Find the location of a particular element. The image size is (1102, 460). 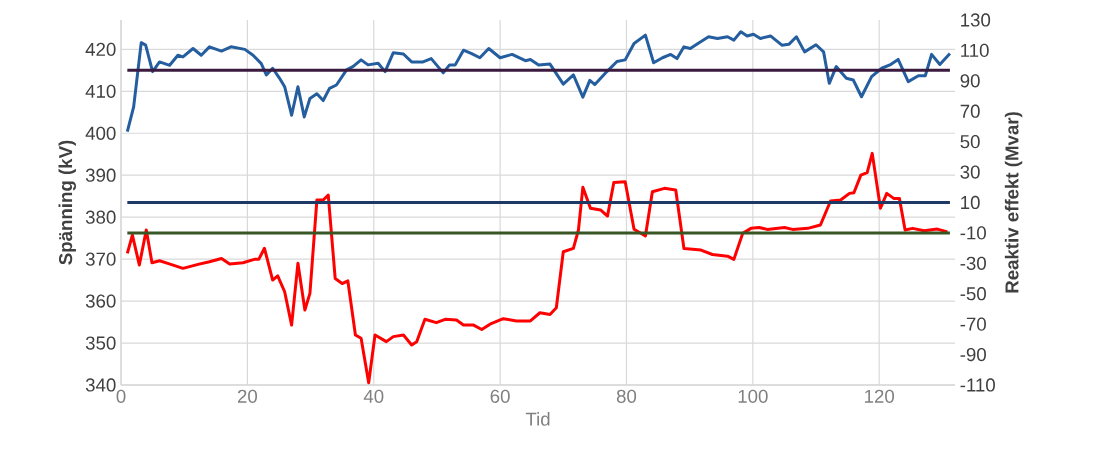

x-axis-title: Tid is located at coordinates (537, 419).